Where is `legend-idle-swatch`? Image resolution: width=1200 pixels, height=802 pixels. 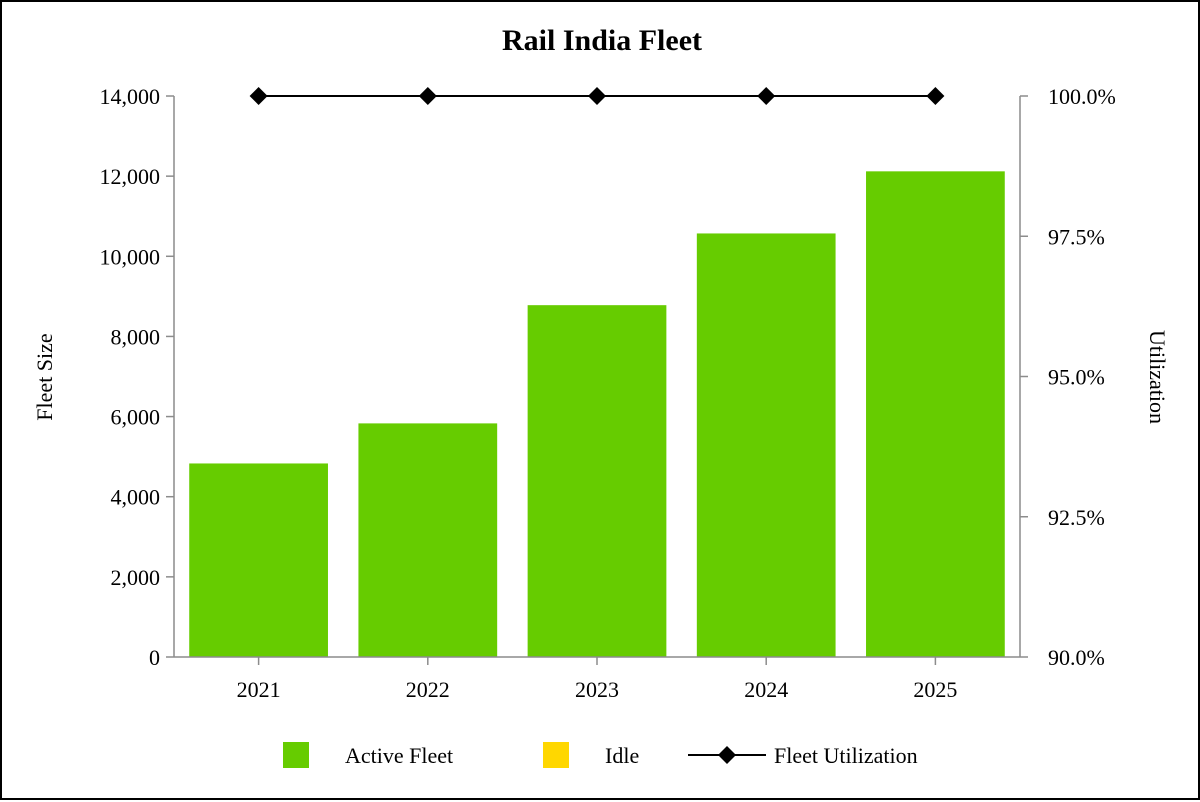 legend-idle-swatch is located at coordinates (556, 755).